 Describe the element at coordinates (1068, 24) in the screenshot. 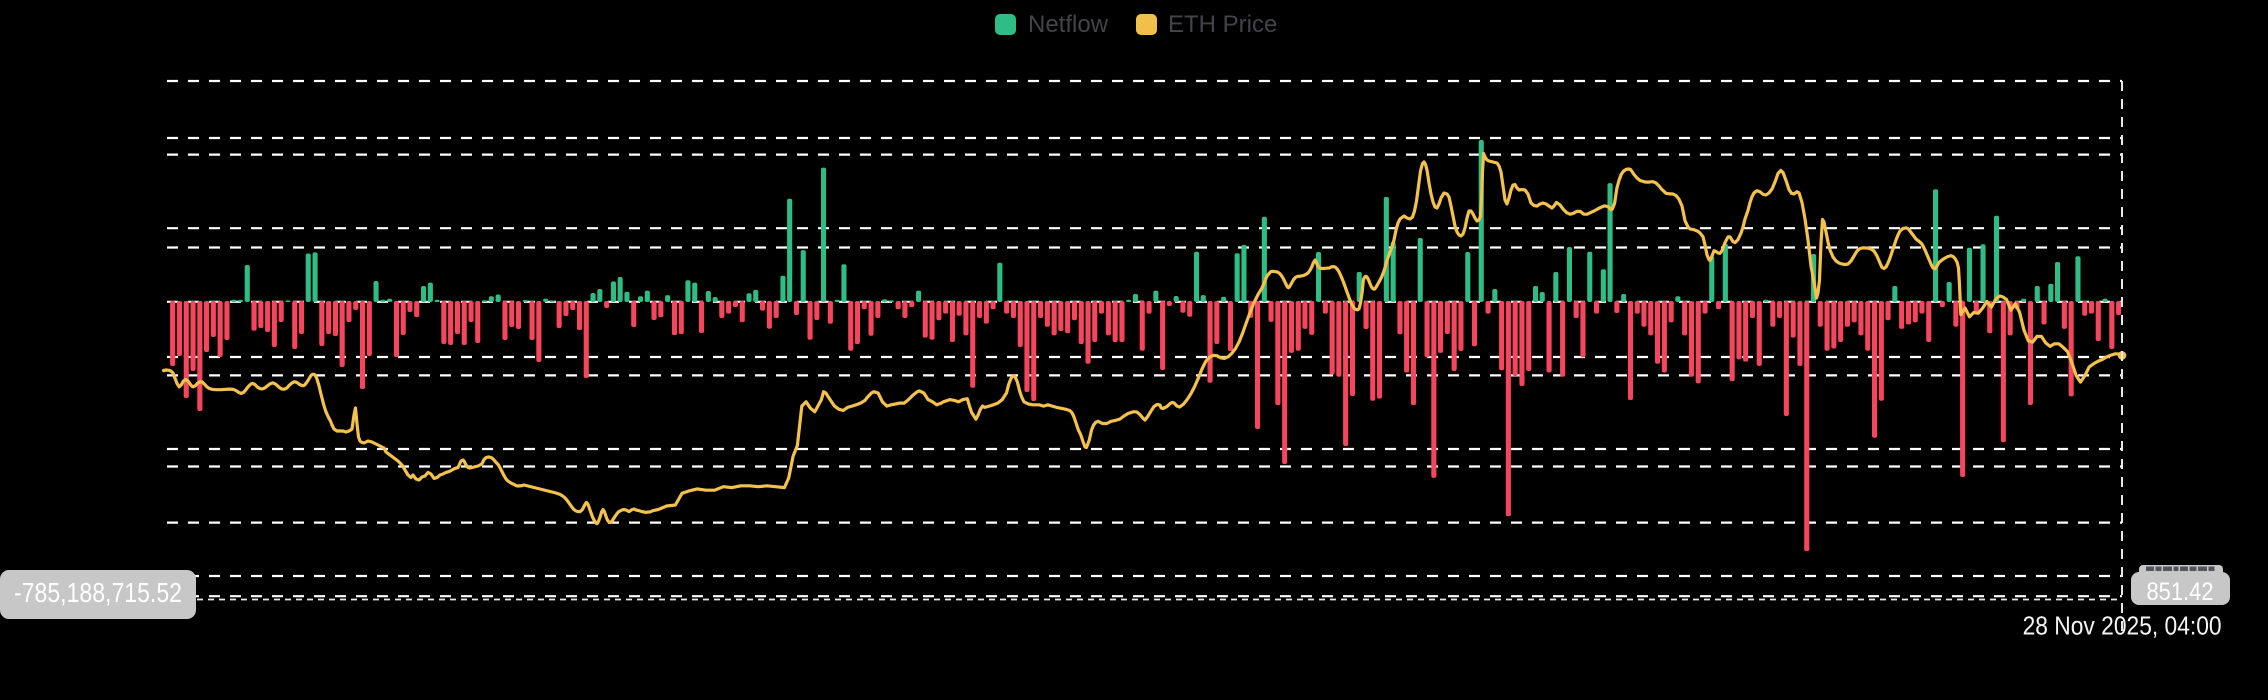

I see `svg-text: Netflow` at that location.